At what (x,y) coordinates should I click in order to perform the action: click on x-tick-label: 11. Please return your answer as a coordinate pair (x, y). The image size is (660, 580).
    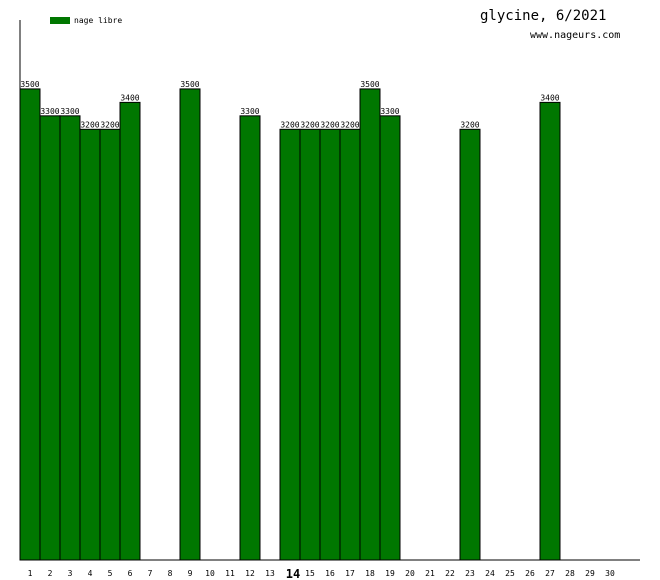
    Looking at the image, I should click on (230, 573).